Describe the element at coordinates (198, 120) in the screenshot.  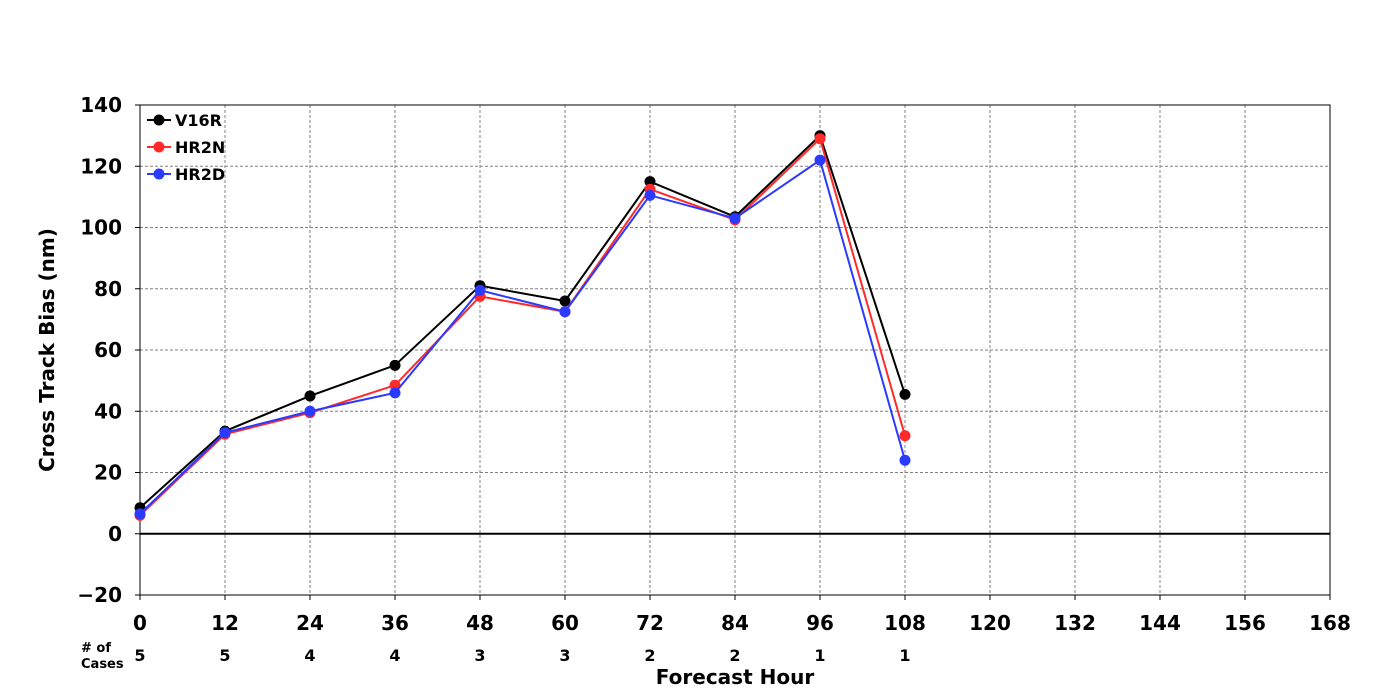
I see `legend-label-v16r: V16R` at that location.